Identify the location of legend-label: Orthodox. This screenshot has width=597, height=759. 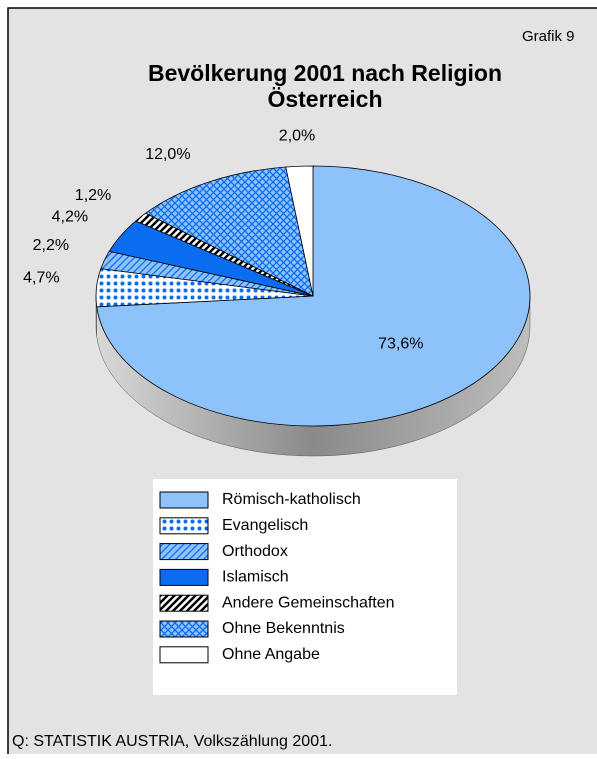
(255, 551).